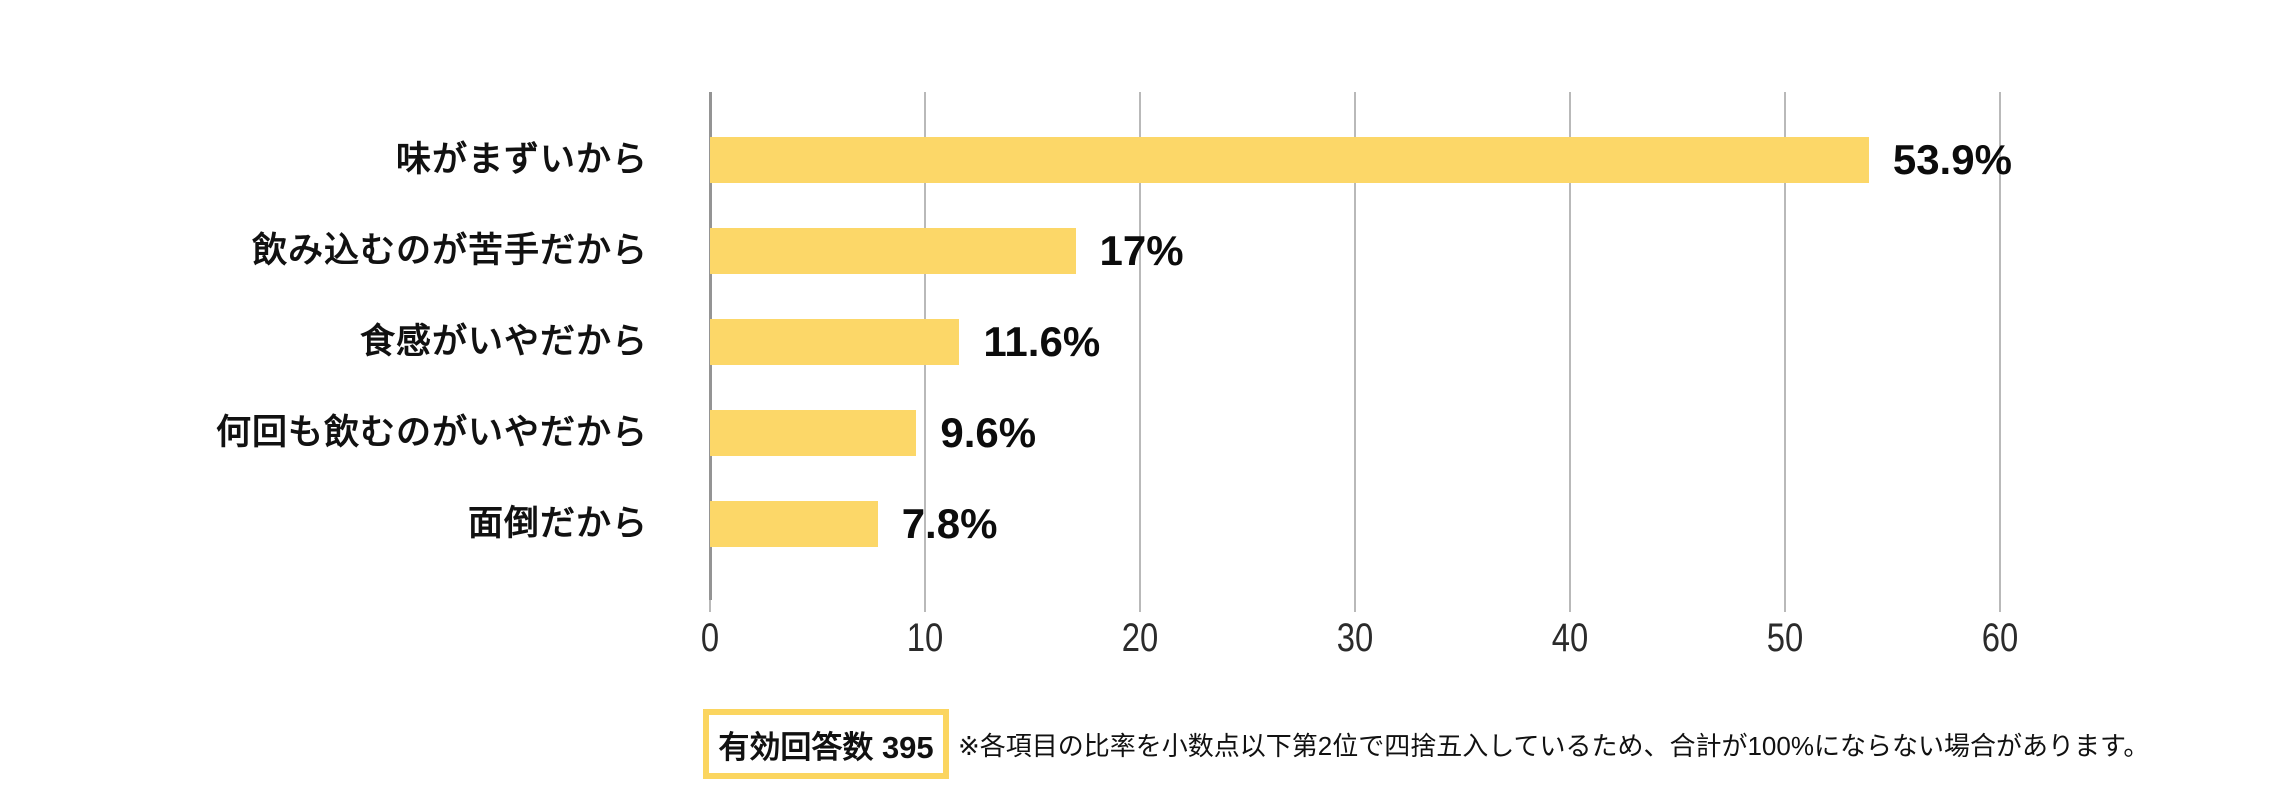  I want to click on x-axis-tick-label: 10, so click(925, 638).